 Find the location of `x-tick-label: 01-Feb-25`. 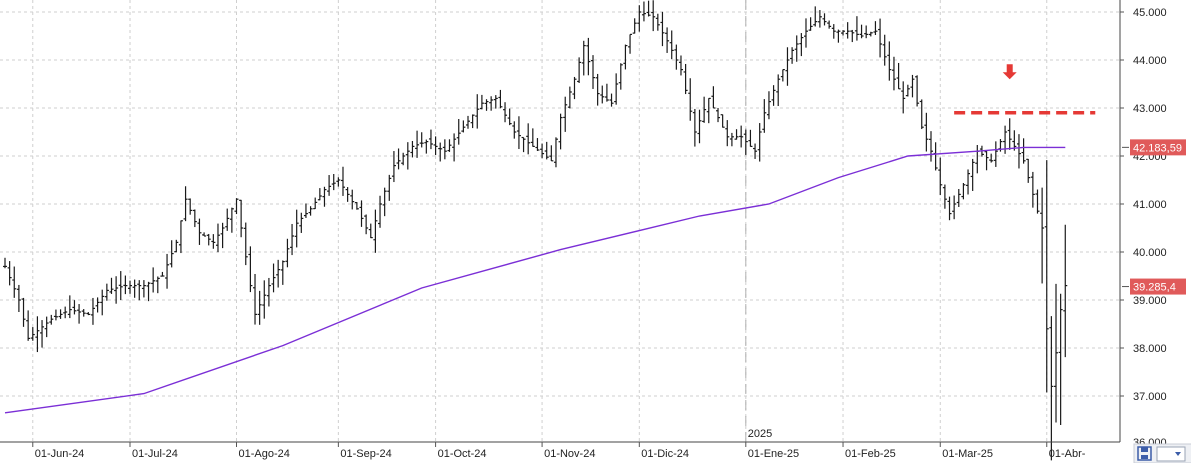

x-tick-label: 01-Feb-25 is located at coordinates (870, 454).